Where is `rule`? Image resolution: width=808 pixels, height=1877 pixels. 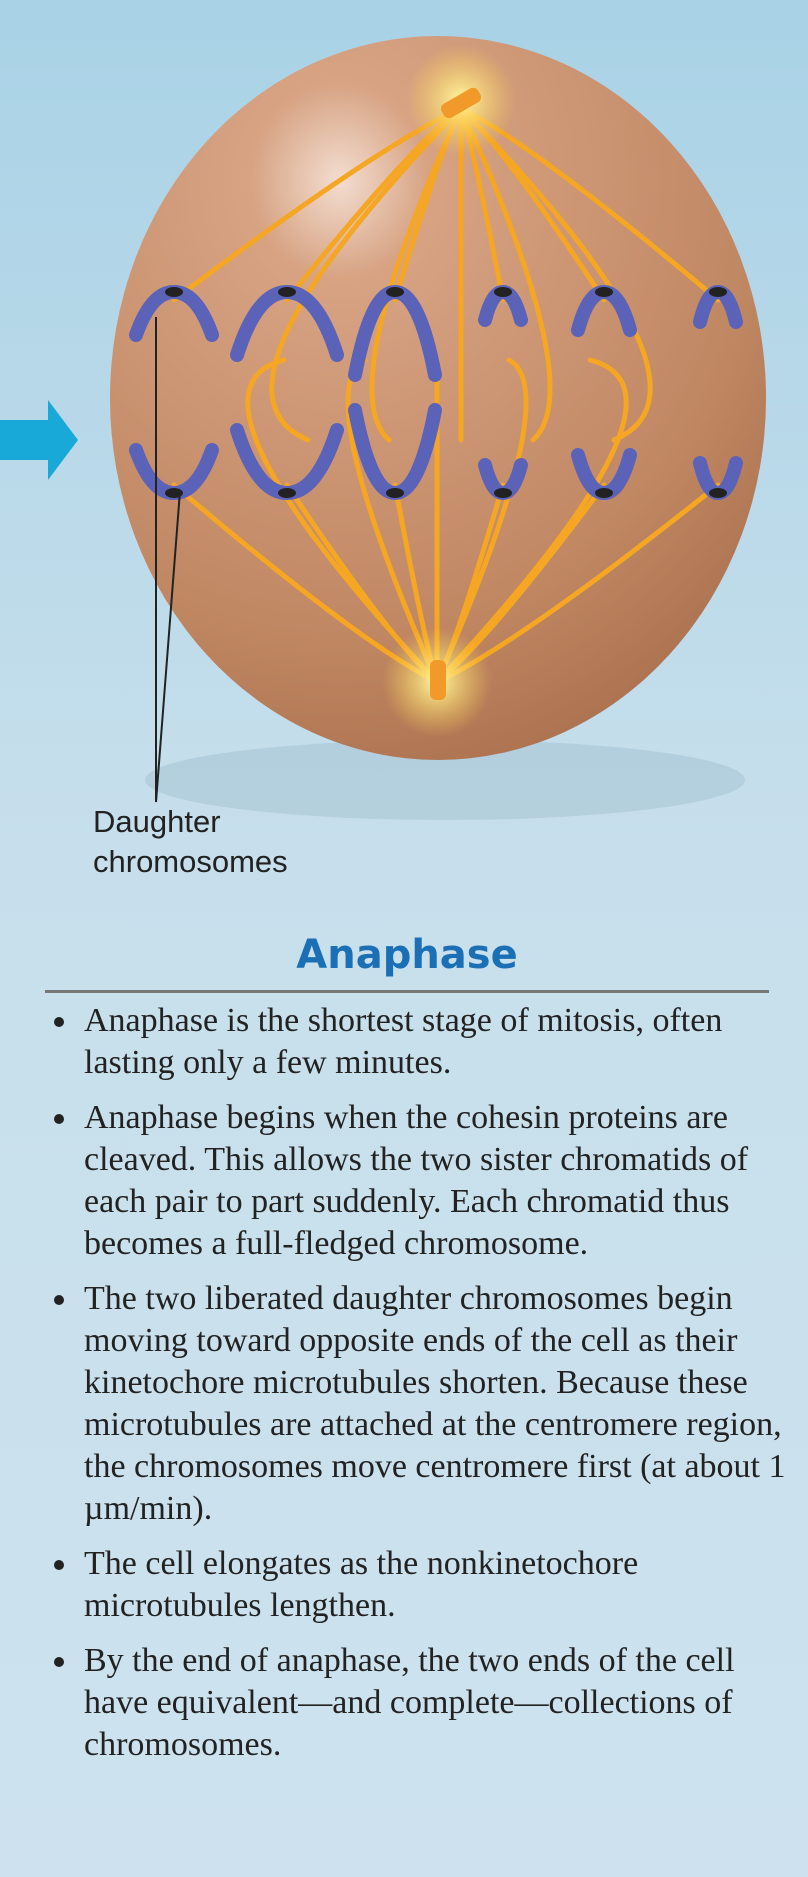
rule is located at coordinates (407, 991).